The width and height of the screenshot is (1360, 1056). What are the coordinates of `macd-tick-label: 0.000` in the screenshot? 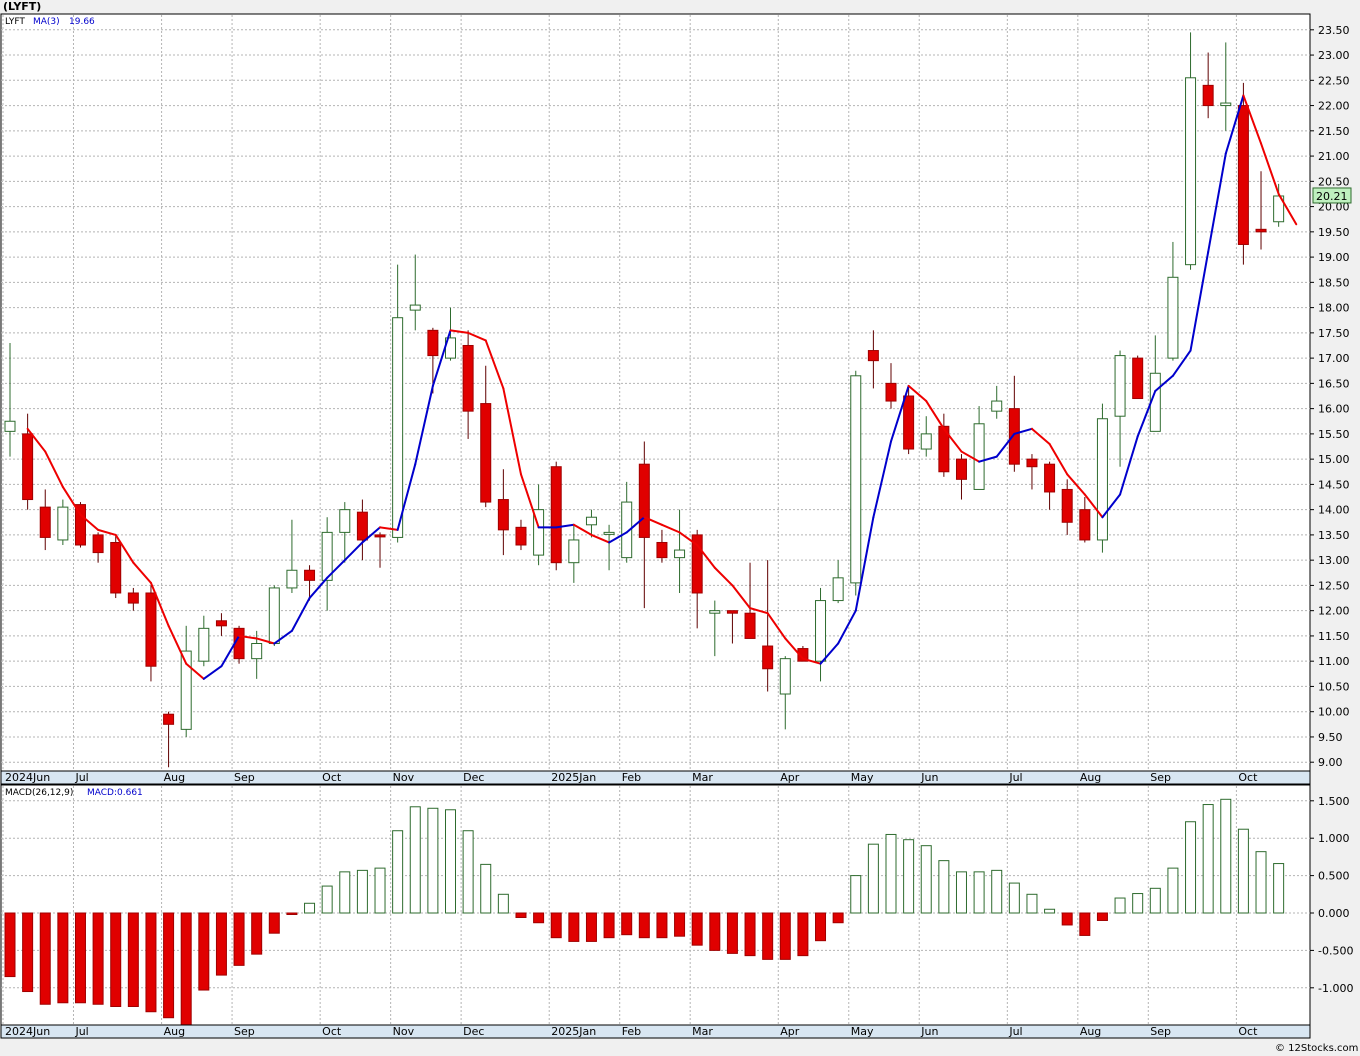 It's located at (1334, 913).